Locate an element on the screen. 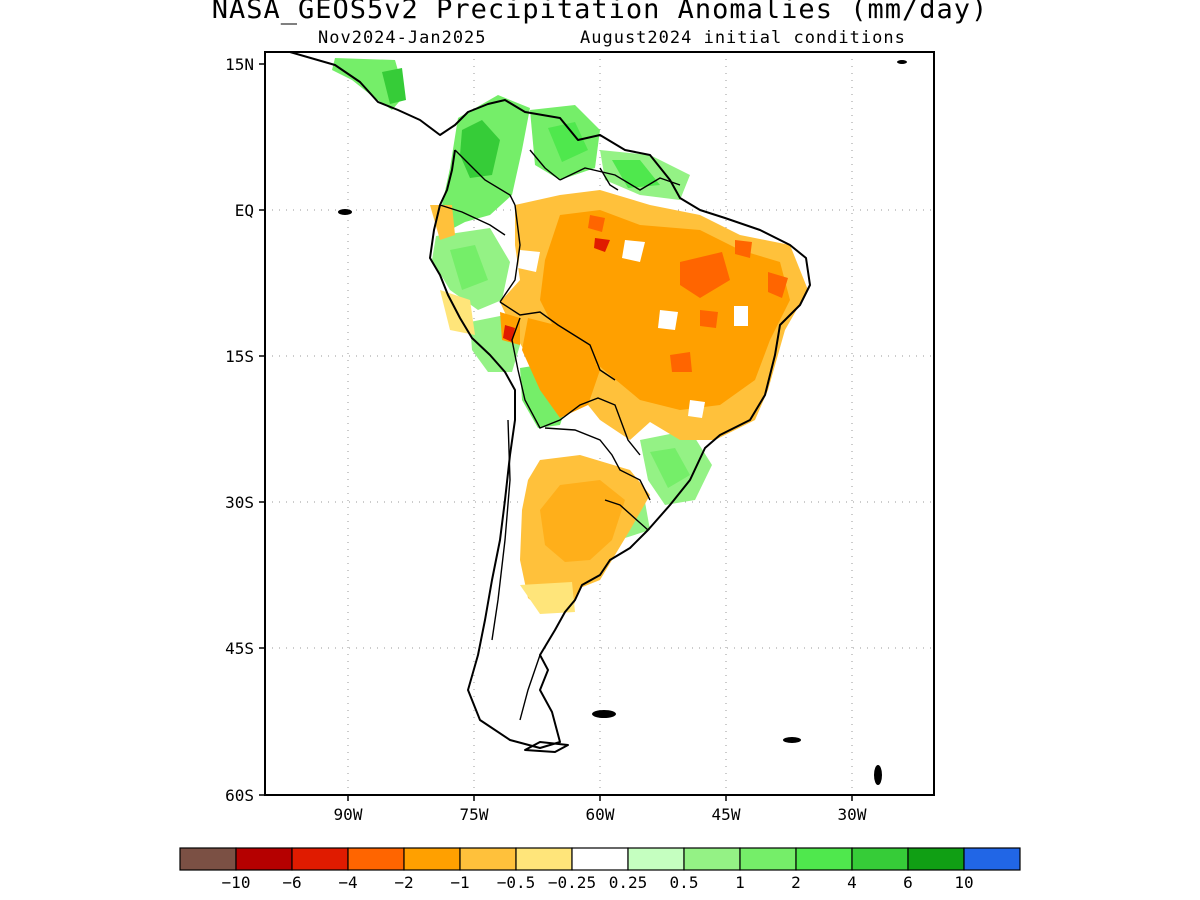 The image size is (1200, 900). dry-anomaly-regions is located at coordinates (619, 402).